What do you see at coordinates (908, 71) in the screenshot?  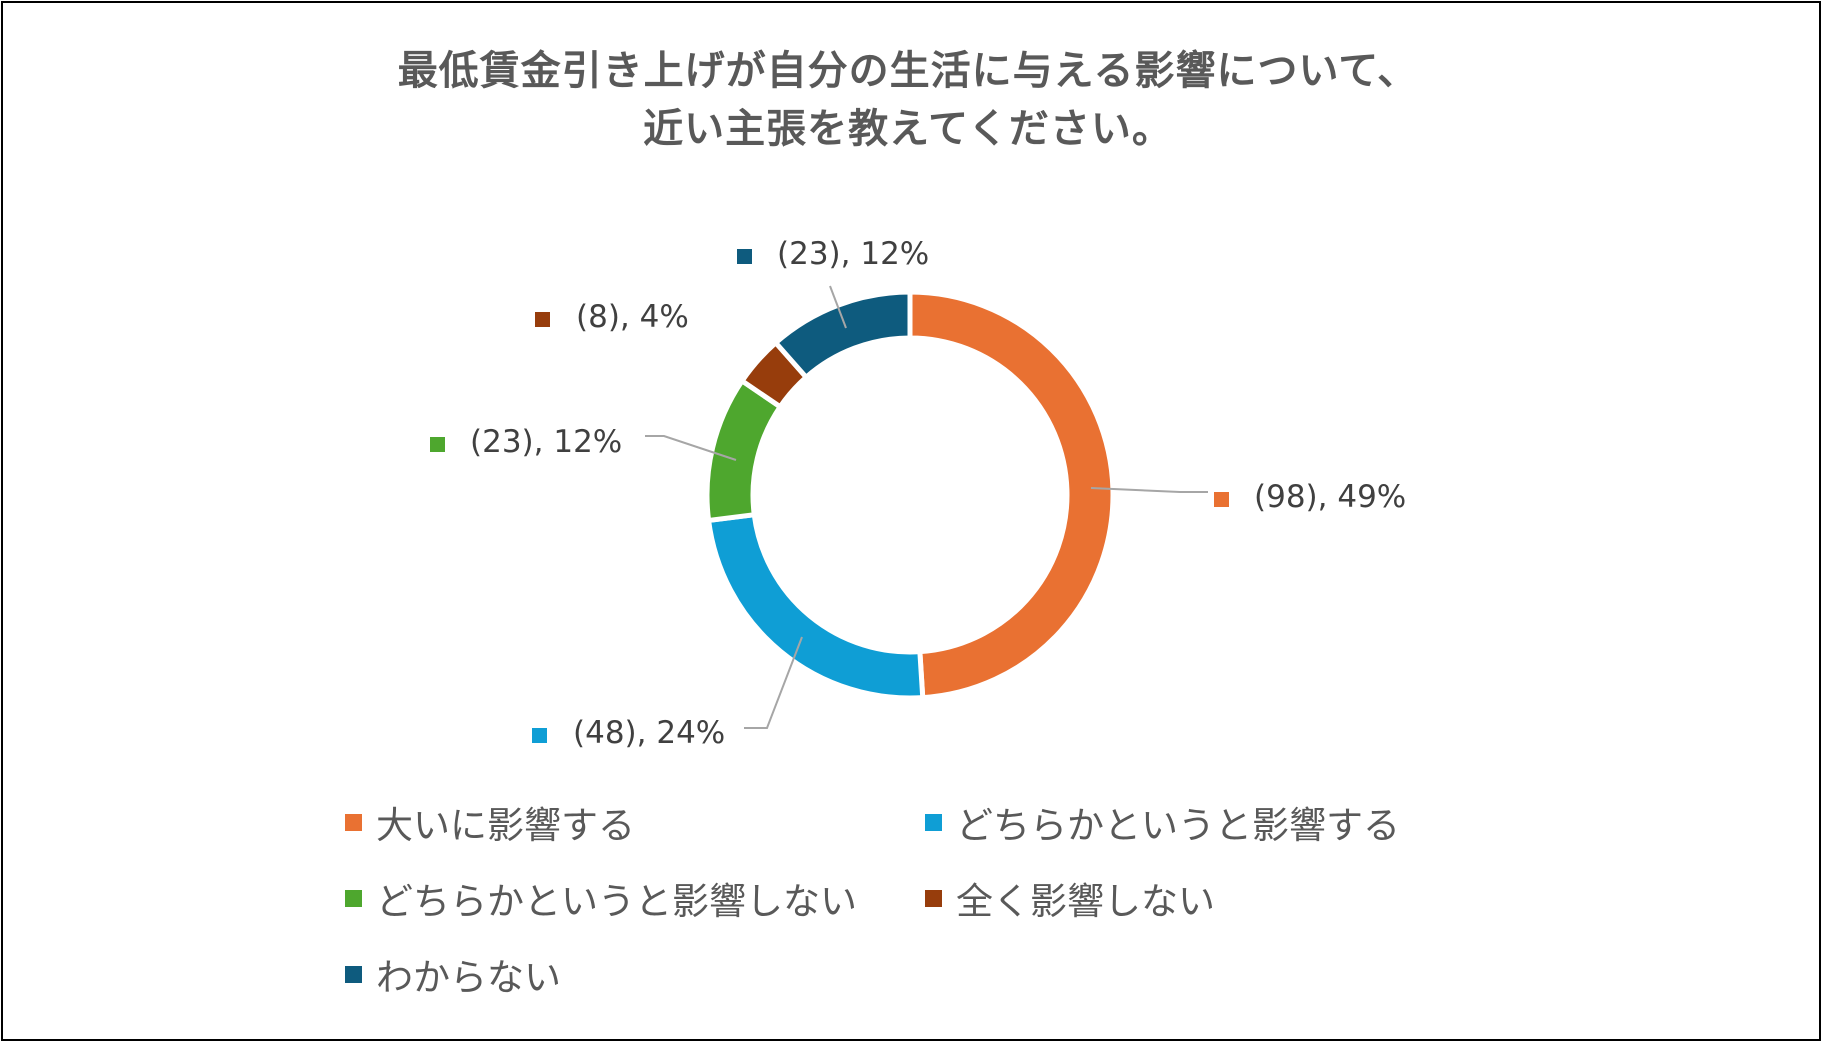 I see `chart-title-line-1: 最低賃金引き上げが自分の生活に与える影響について、` at bounding box center [908, 71].